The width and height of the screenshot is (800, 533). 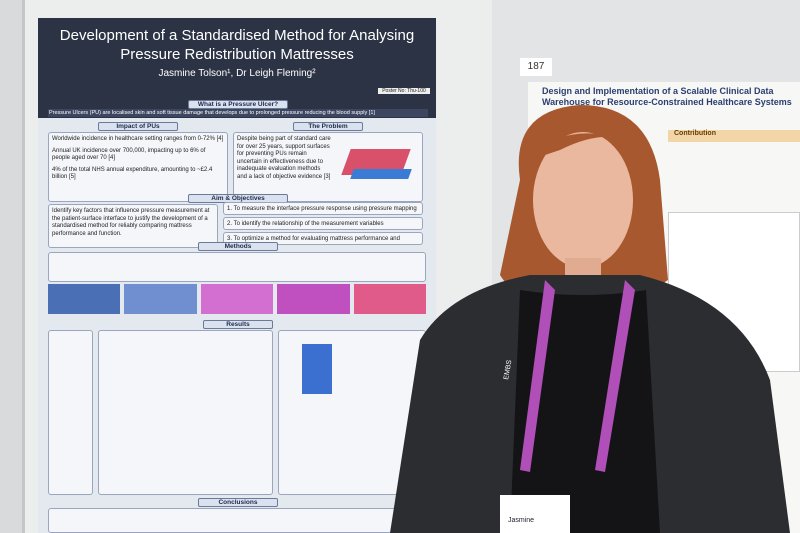 What do you see at coordinates (583, 200) in the screenshot?
I see `face` at bounding box center [583, 200].